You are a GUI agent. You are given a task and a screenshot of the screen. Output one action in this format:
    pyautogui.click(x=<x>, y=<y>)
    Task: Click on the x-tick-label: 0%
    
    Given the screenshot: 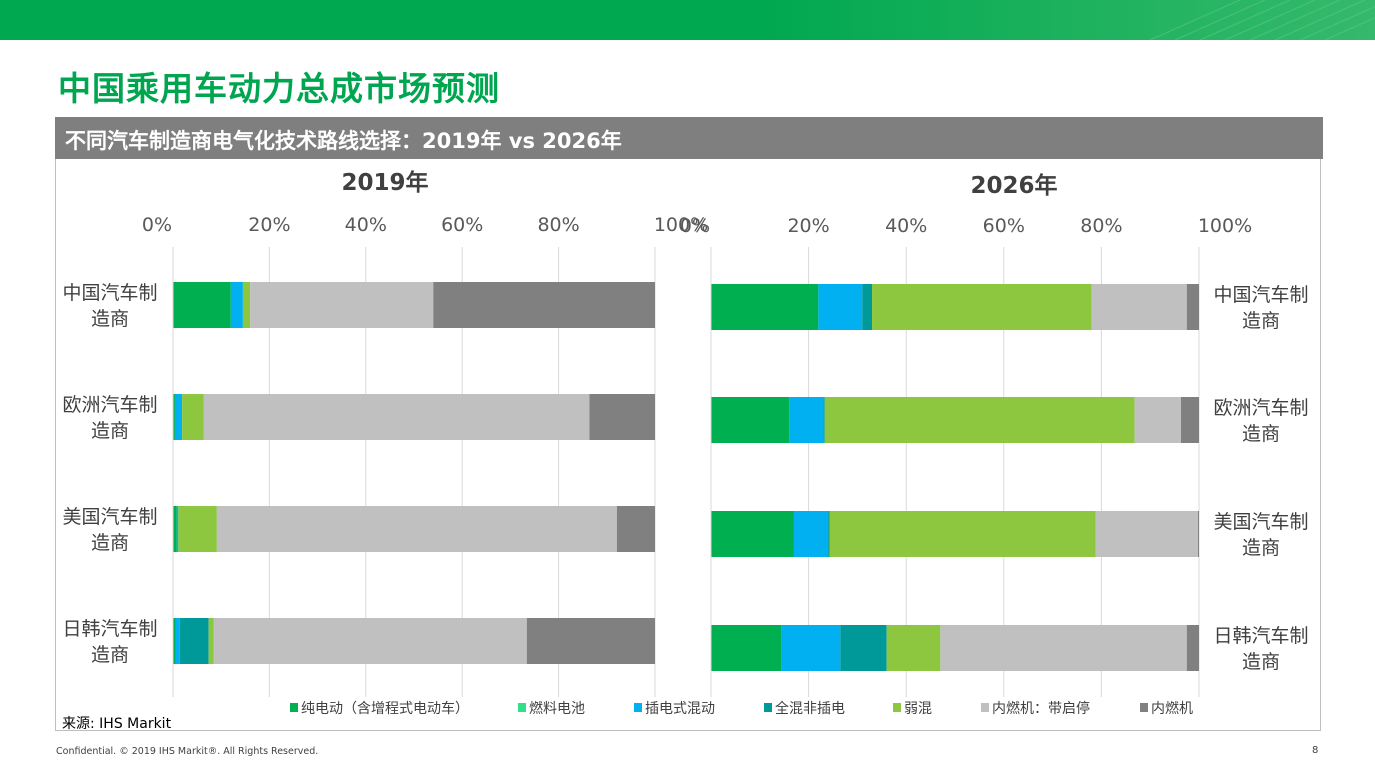 What is the action you would take?
    pyautogui.click(x=157, y=225)
    